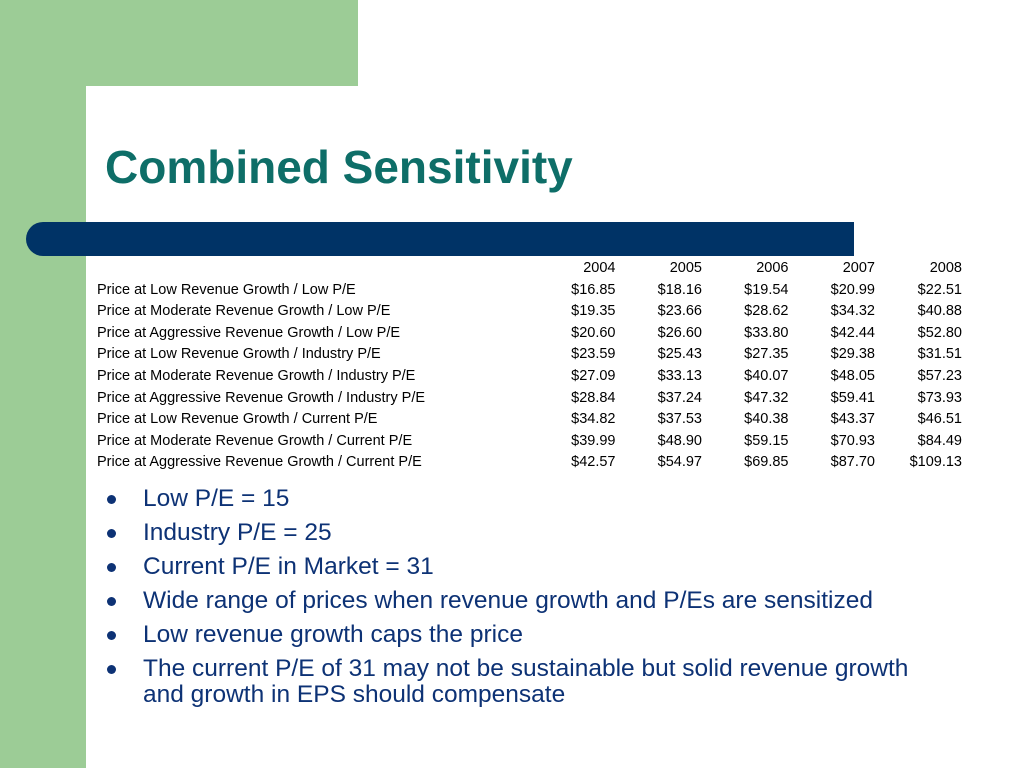  What do you see at coordinates (593, 311) in the screenshot?
I see `price-cell: $19.35` at bounding box center [593, 311].